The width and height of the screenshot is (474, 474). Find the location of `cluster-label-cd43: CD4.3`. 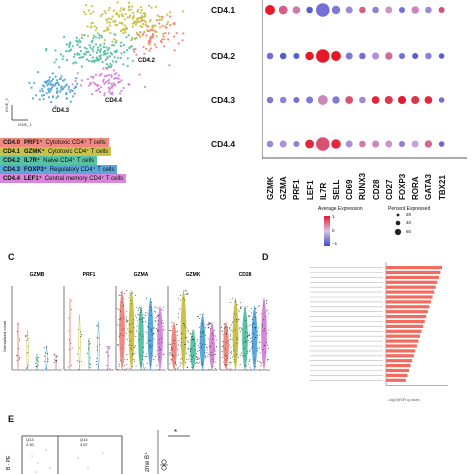

cluster-label-cd43: CD4.3 is located at coordinates (61, 111).